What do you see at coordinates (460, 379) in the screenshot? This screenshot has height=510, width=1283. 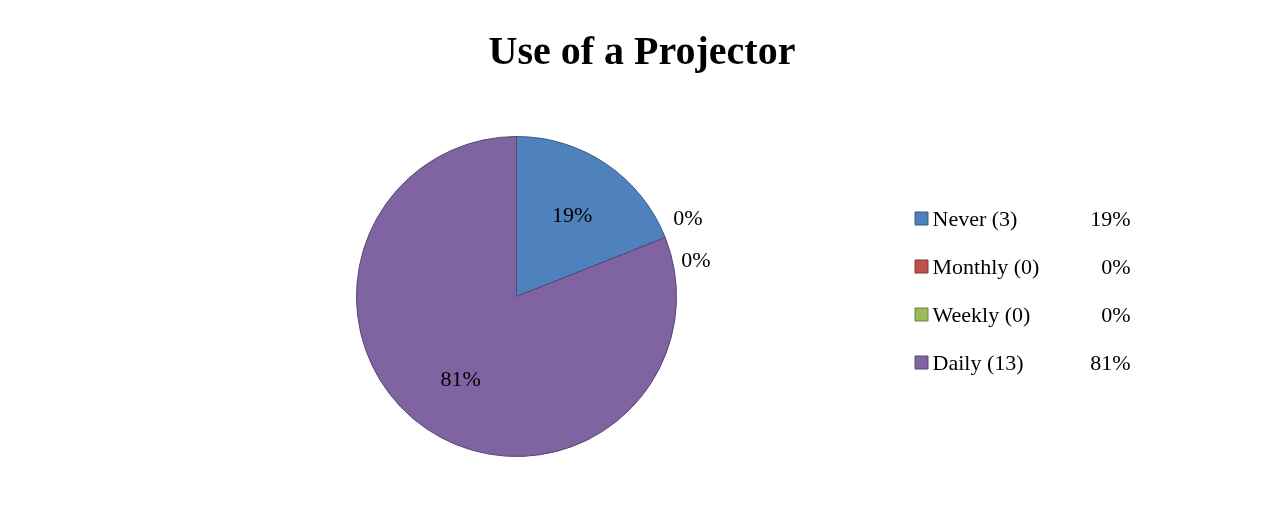 I see `data-label: 81%` at bounding box center [460, 379].